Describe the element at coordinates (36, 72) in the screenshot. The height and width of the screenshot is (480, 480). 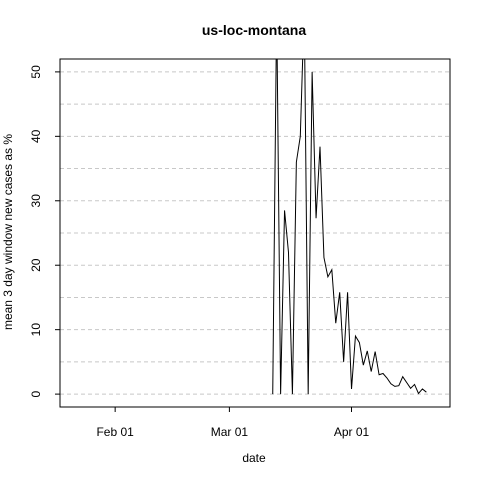
I see `y-tick-label: 50` at that location.